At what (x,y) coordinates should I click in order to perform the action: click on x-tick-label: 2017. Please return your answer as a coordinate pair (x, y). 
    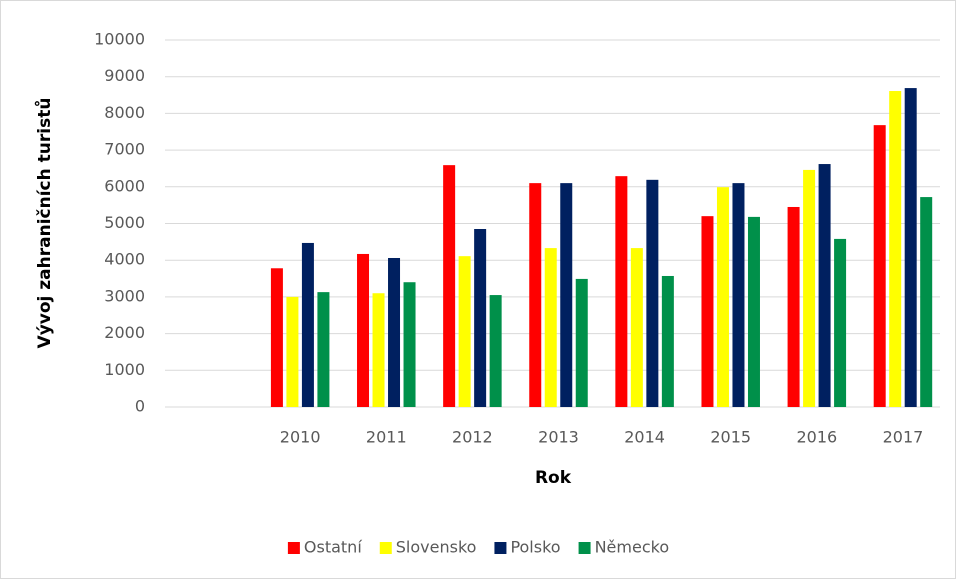
    Looking at the image, I should click on (903, 437).